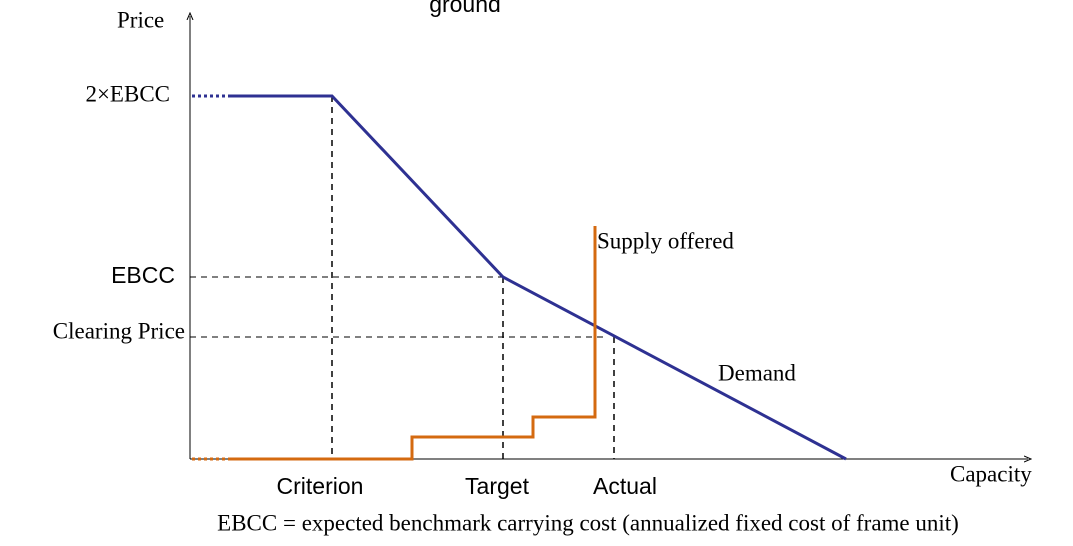  I want to click on capacity-level-label: Criterion, so click(320, 486).